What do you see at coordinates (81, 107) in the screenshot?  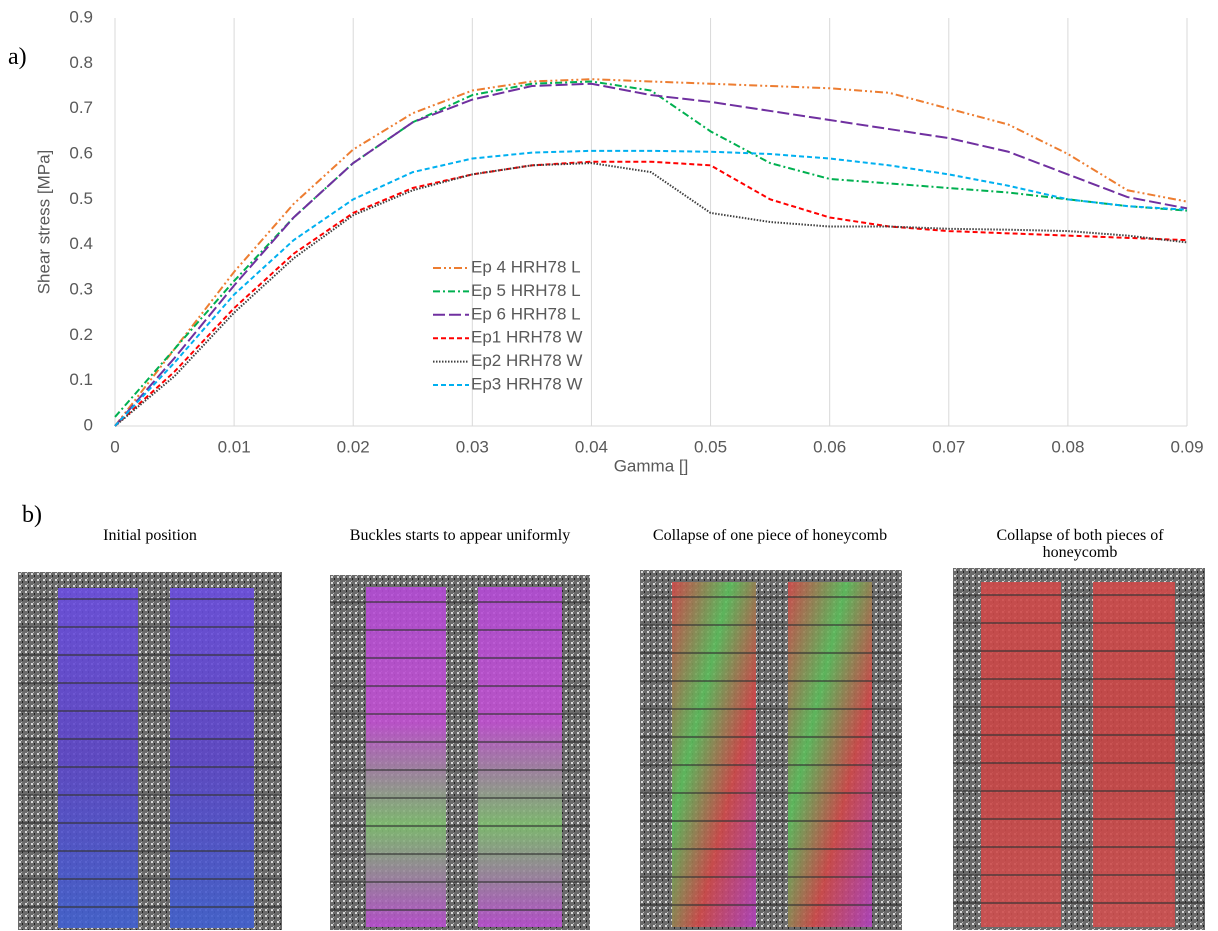 I see `y-tick-label: 0.7` at bounding box center [81, 107].